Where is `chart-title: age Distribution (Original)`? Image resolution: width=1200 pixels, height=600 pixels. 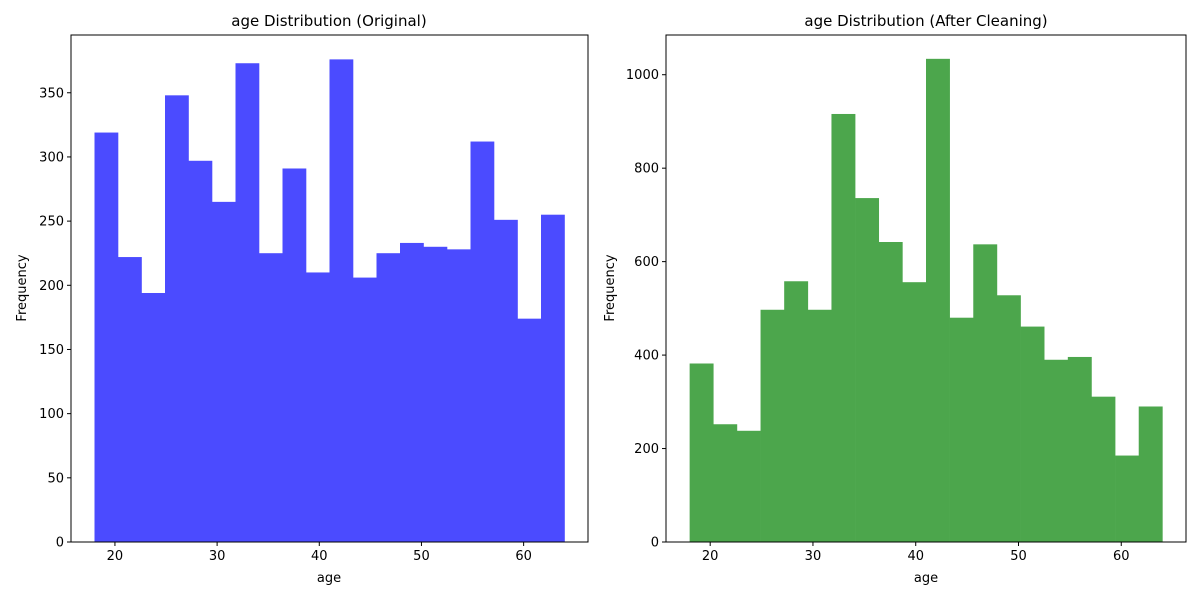 chart-title: age Distribution (Original) is located at coordinates (328, 21).